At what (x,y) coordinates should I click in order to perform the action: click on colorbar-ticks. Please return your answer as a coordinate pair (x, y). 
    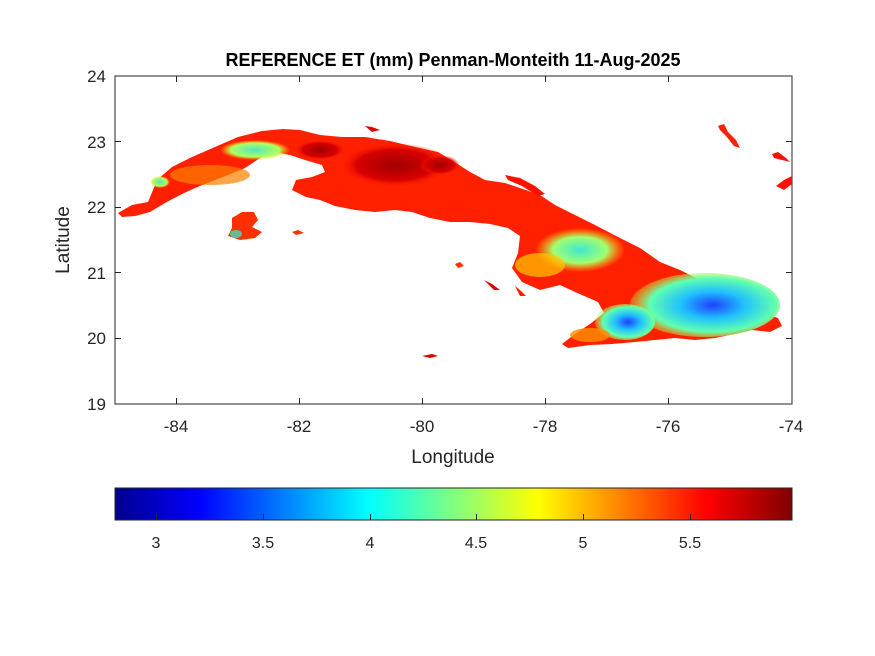
    Looking at the image, I should click on (423, 517).